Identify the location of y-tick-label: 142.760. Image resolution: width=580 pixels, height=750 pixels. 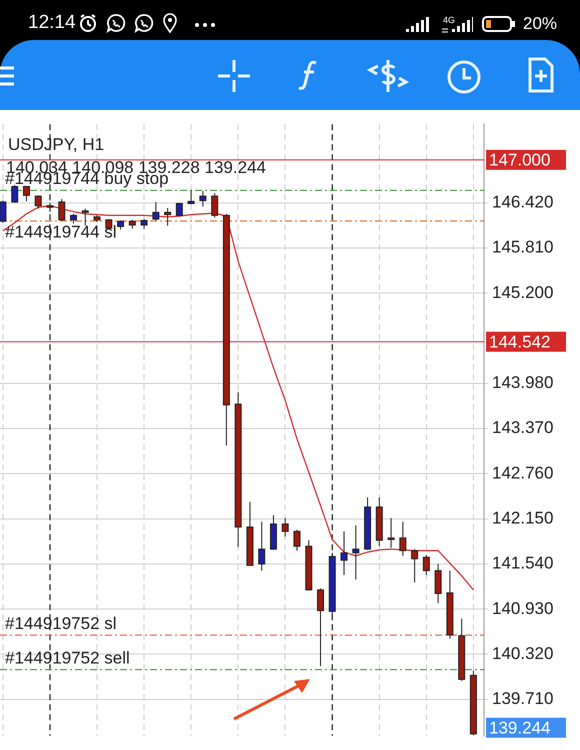
(523, 472).